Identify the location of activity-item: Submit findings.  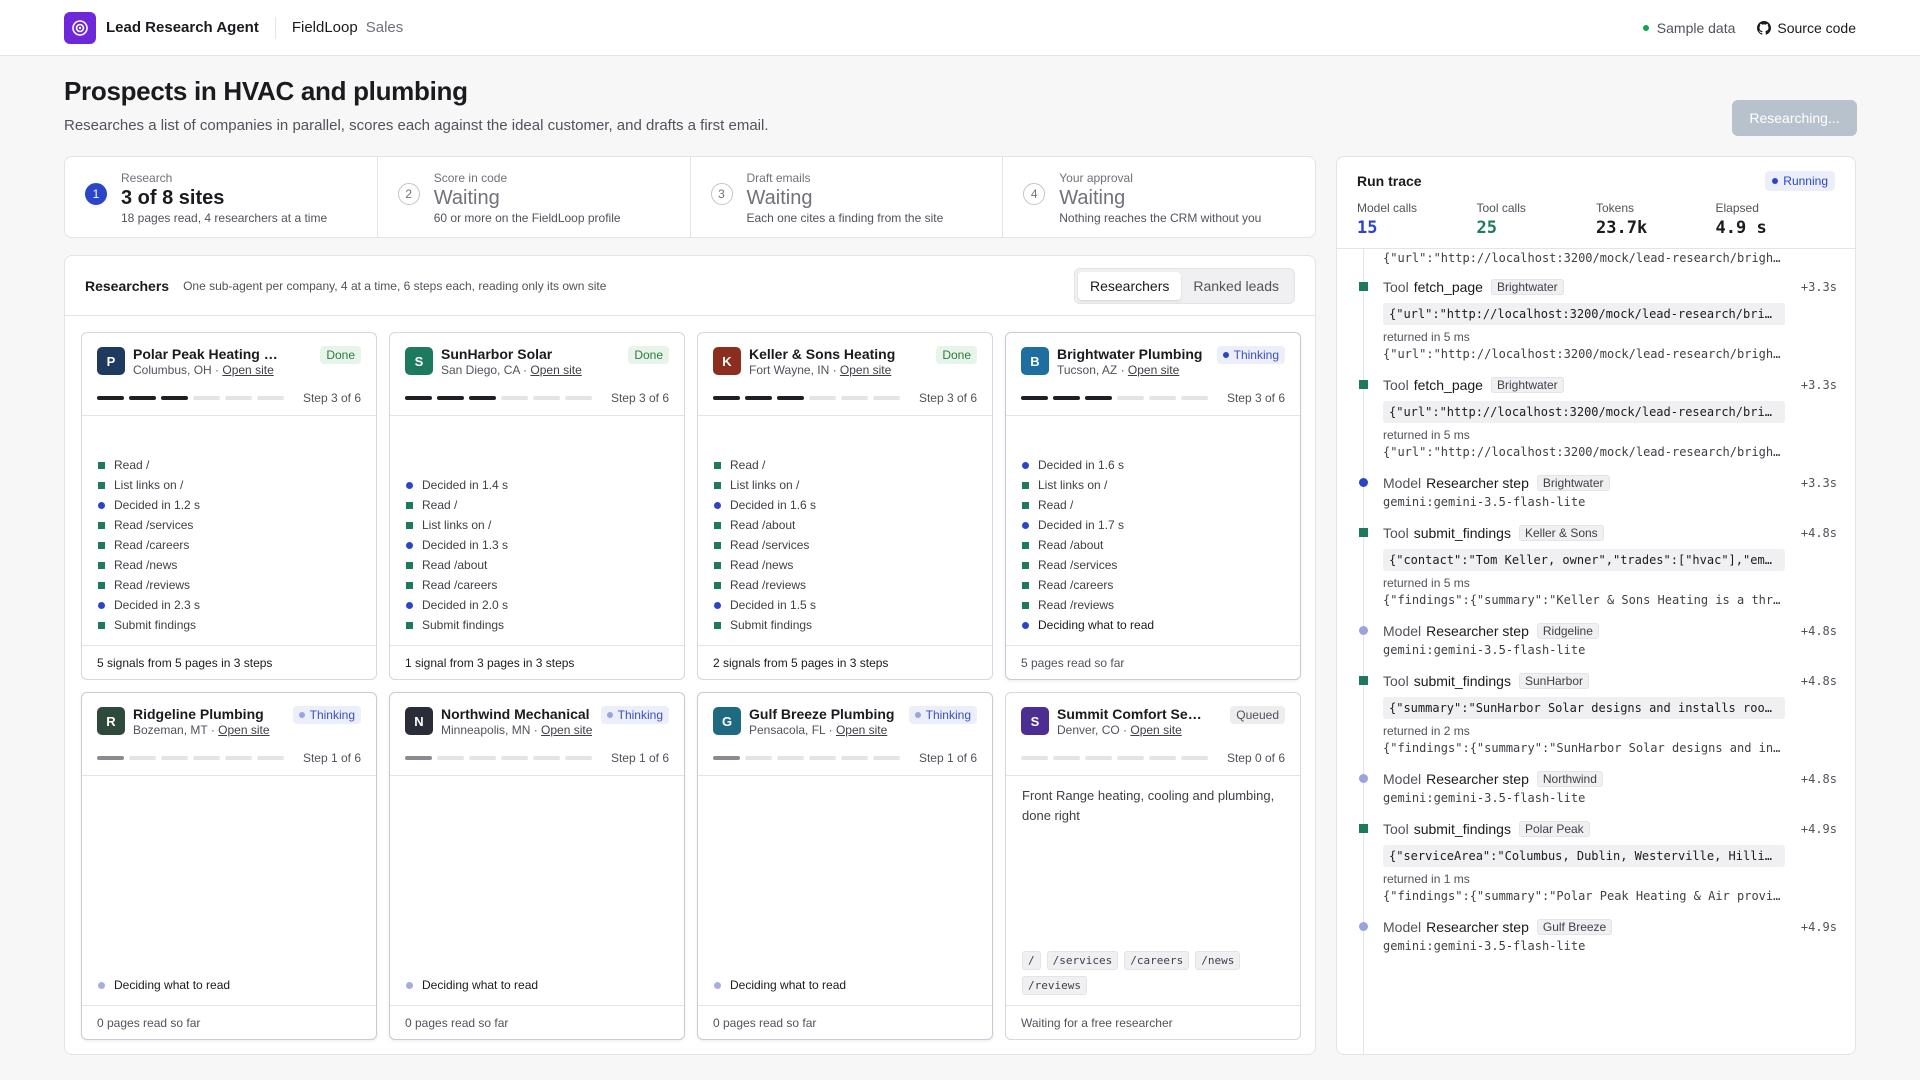
(229, 625).